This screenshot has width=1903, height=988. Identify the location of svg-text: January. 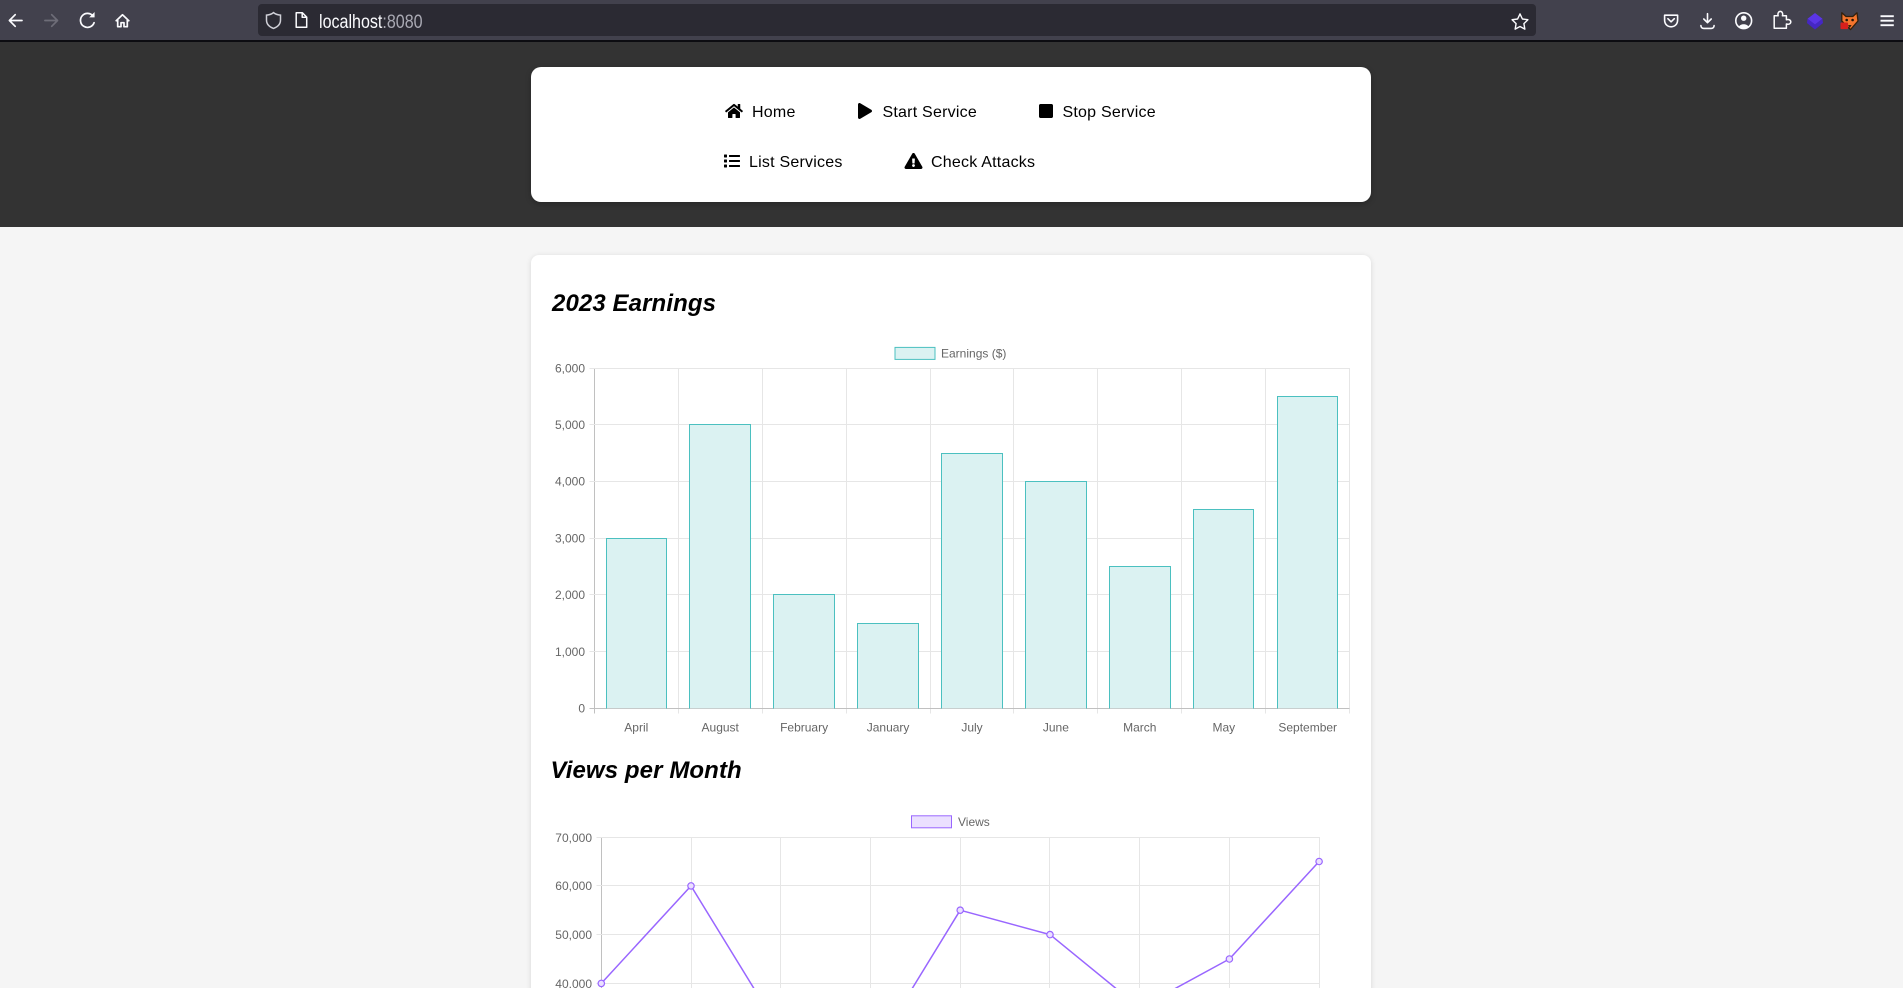
(888, 727).